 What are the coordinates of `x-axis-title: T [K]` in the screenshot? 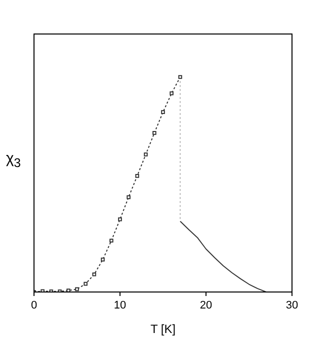 It's located at (163, 329).